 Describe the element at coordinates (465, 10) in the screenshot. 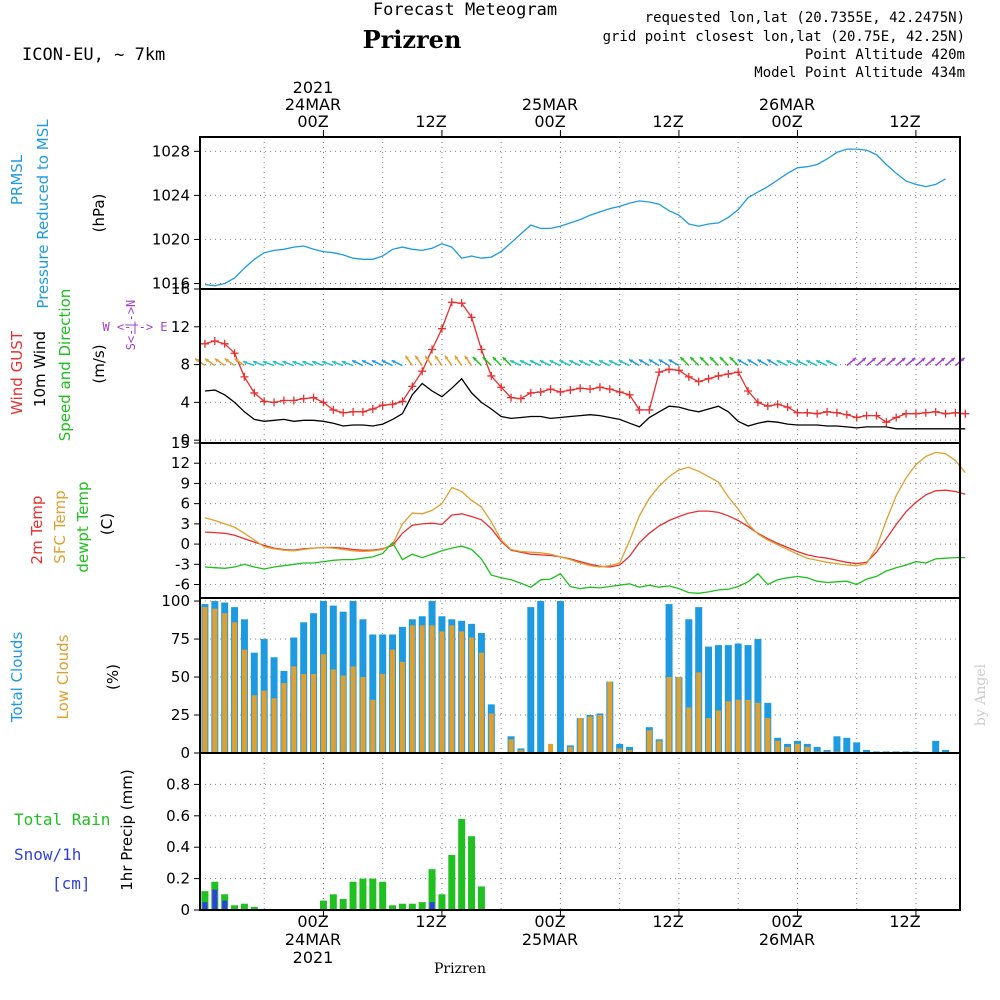

I see `app-title: Forecast Meteogram` at that location.